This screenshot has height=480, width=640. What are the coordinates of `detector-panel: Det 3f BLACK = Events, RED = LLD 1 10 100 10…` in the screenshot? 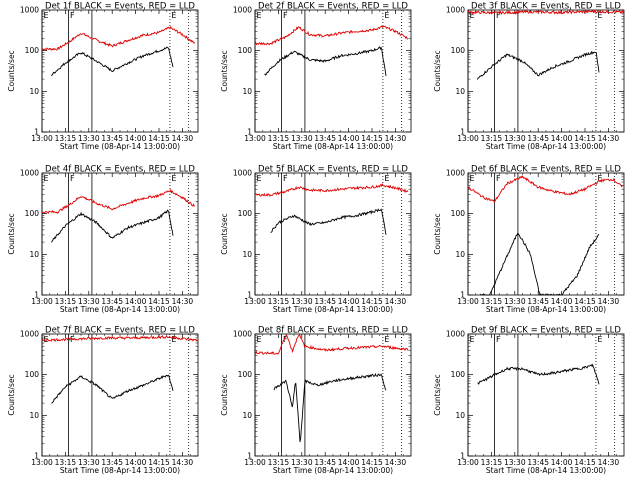 It's located at (529, 76).